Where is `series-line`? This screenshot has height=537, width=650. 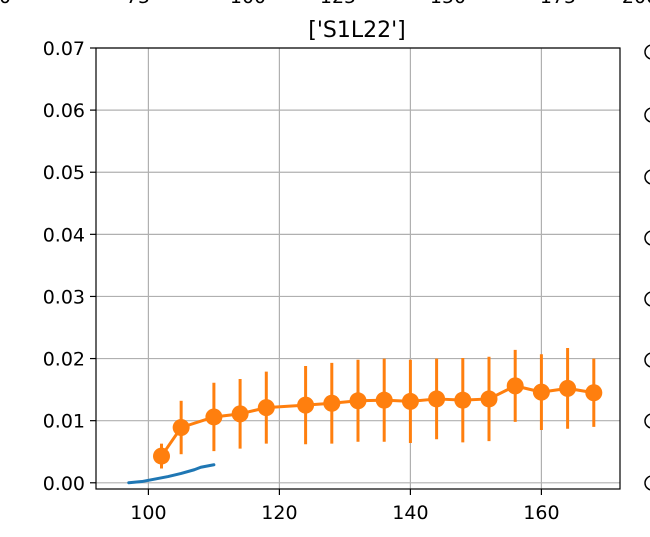 series-line is located at coordinates (171, 474).